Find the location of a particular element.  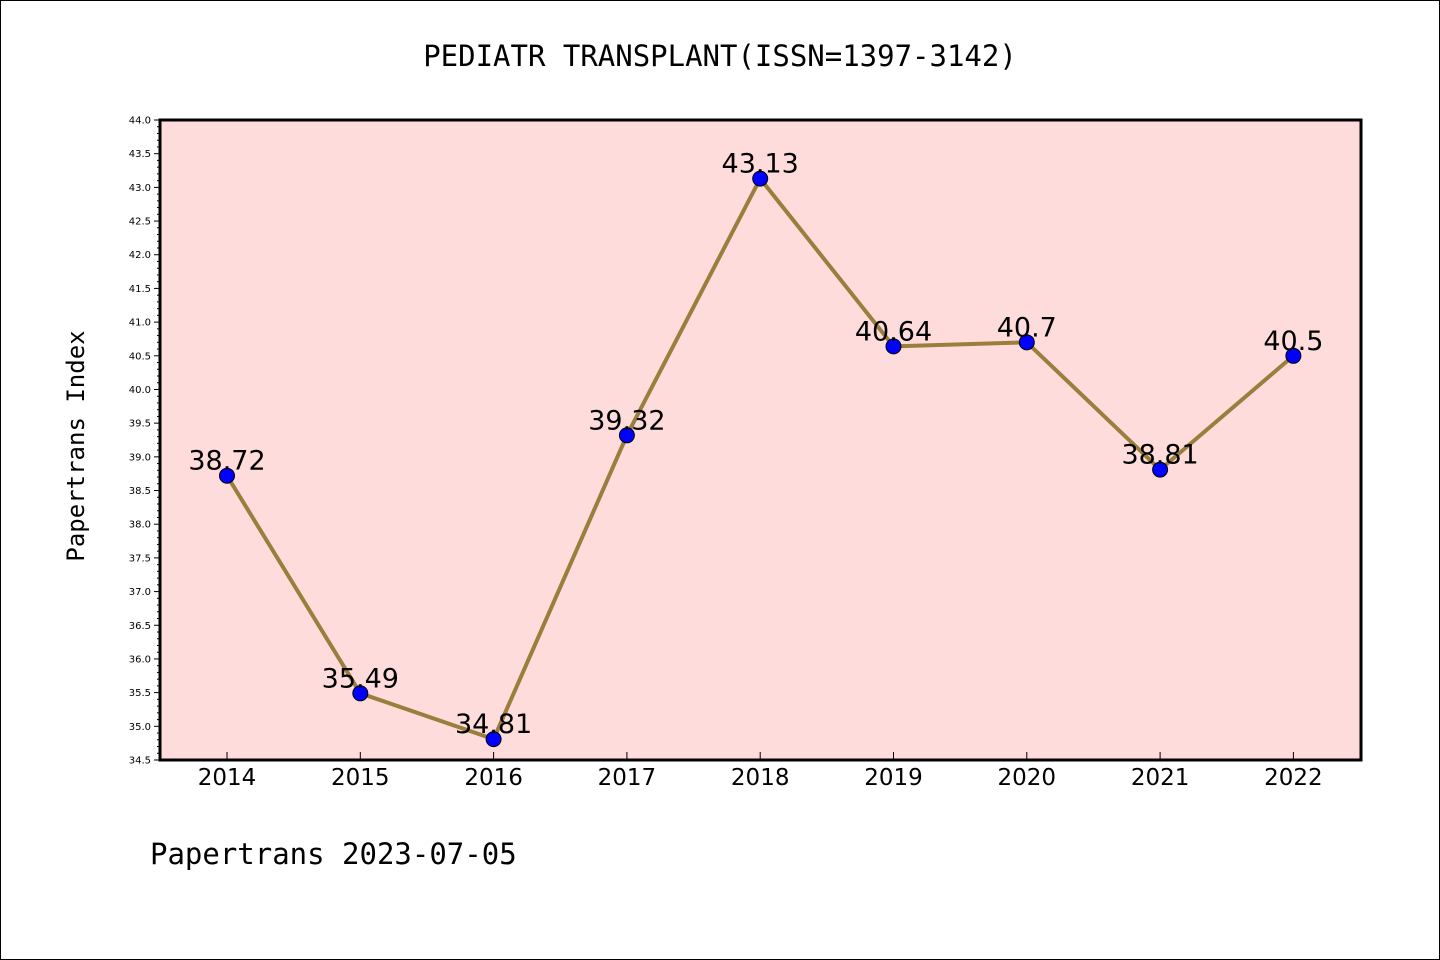

y-axis-label: Papertrans Index is located at coordinates (76, 445).